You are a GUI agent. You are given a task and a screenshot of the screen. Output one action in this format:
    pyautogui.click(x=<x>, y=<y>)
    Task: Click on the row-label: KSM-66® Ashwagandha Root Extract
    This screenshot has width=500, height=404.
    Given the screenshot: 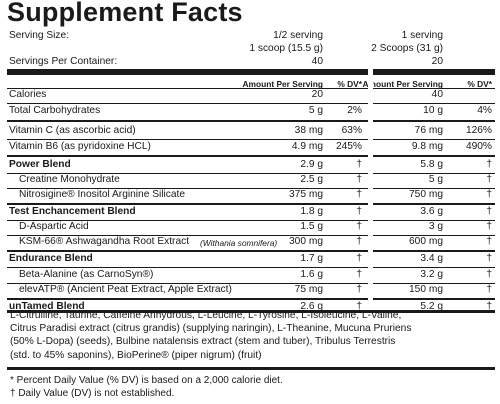 What is the action you would take?
    pyautogui.click(x=104, y=241)
    